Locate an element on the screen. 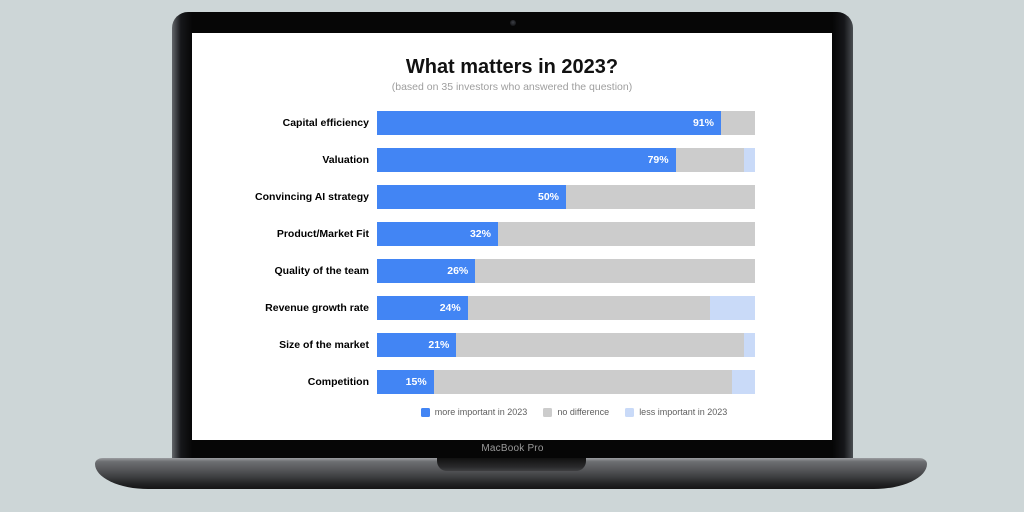 This screenshot has height=512, width=1024. bar-value-label: 26% is located at coordinates (458, 271).